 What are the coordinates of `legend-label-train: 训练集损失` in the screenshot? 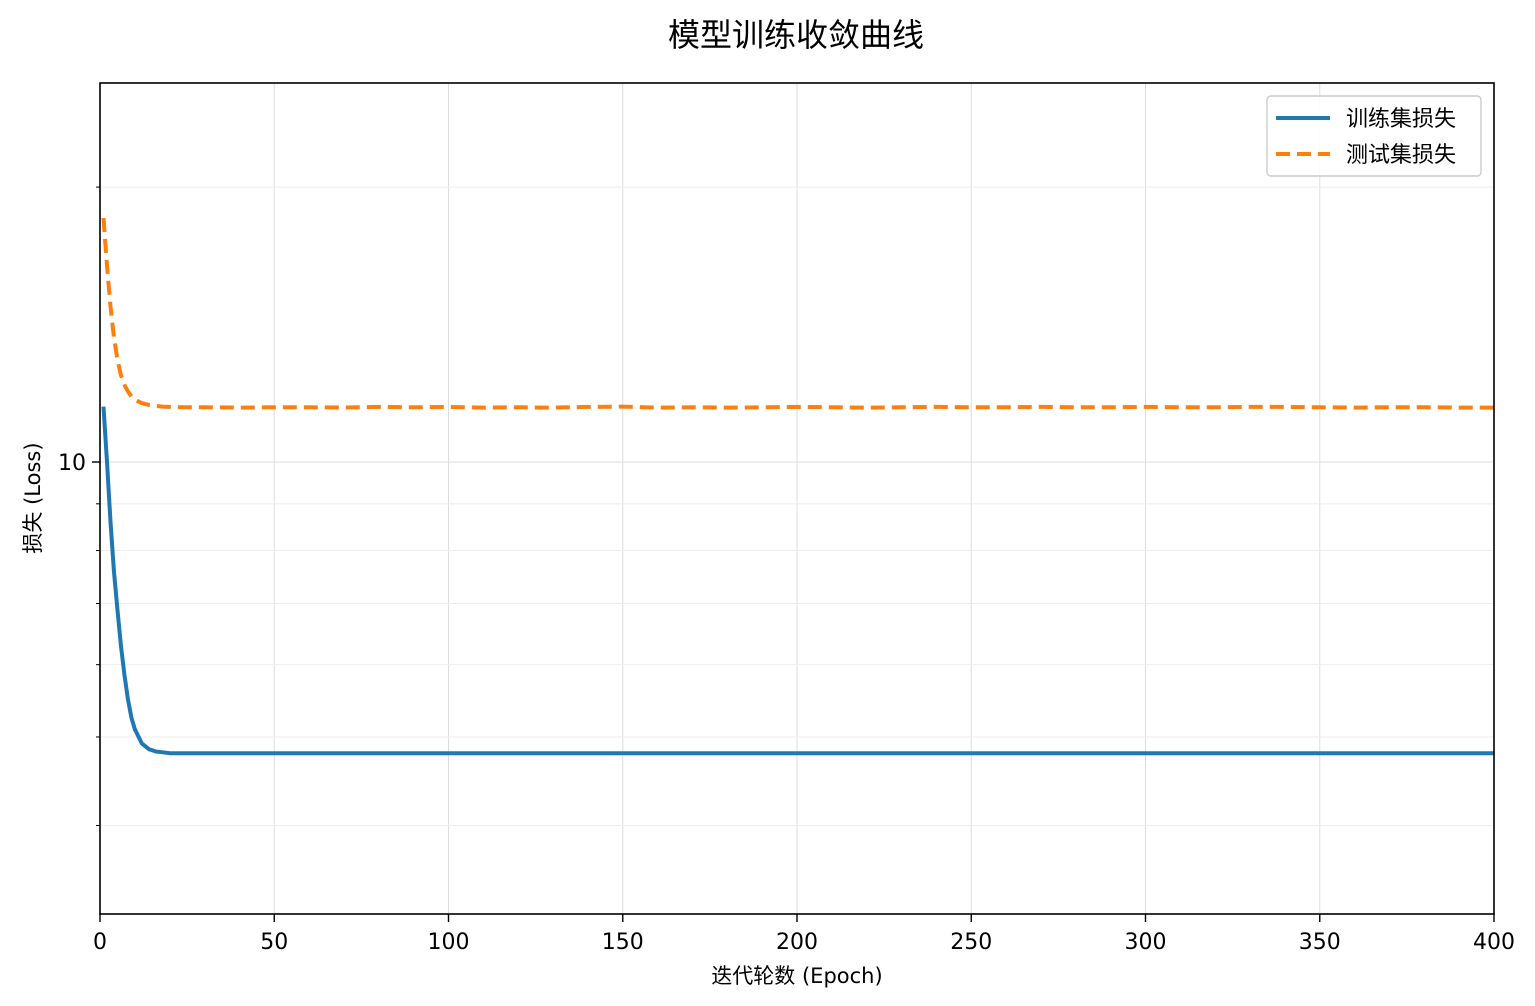 It's located at (1401, 119).